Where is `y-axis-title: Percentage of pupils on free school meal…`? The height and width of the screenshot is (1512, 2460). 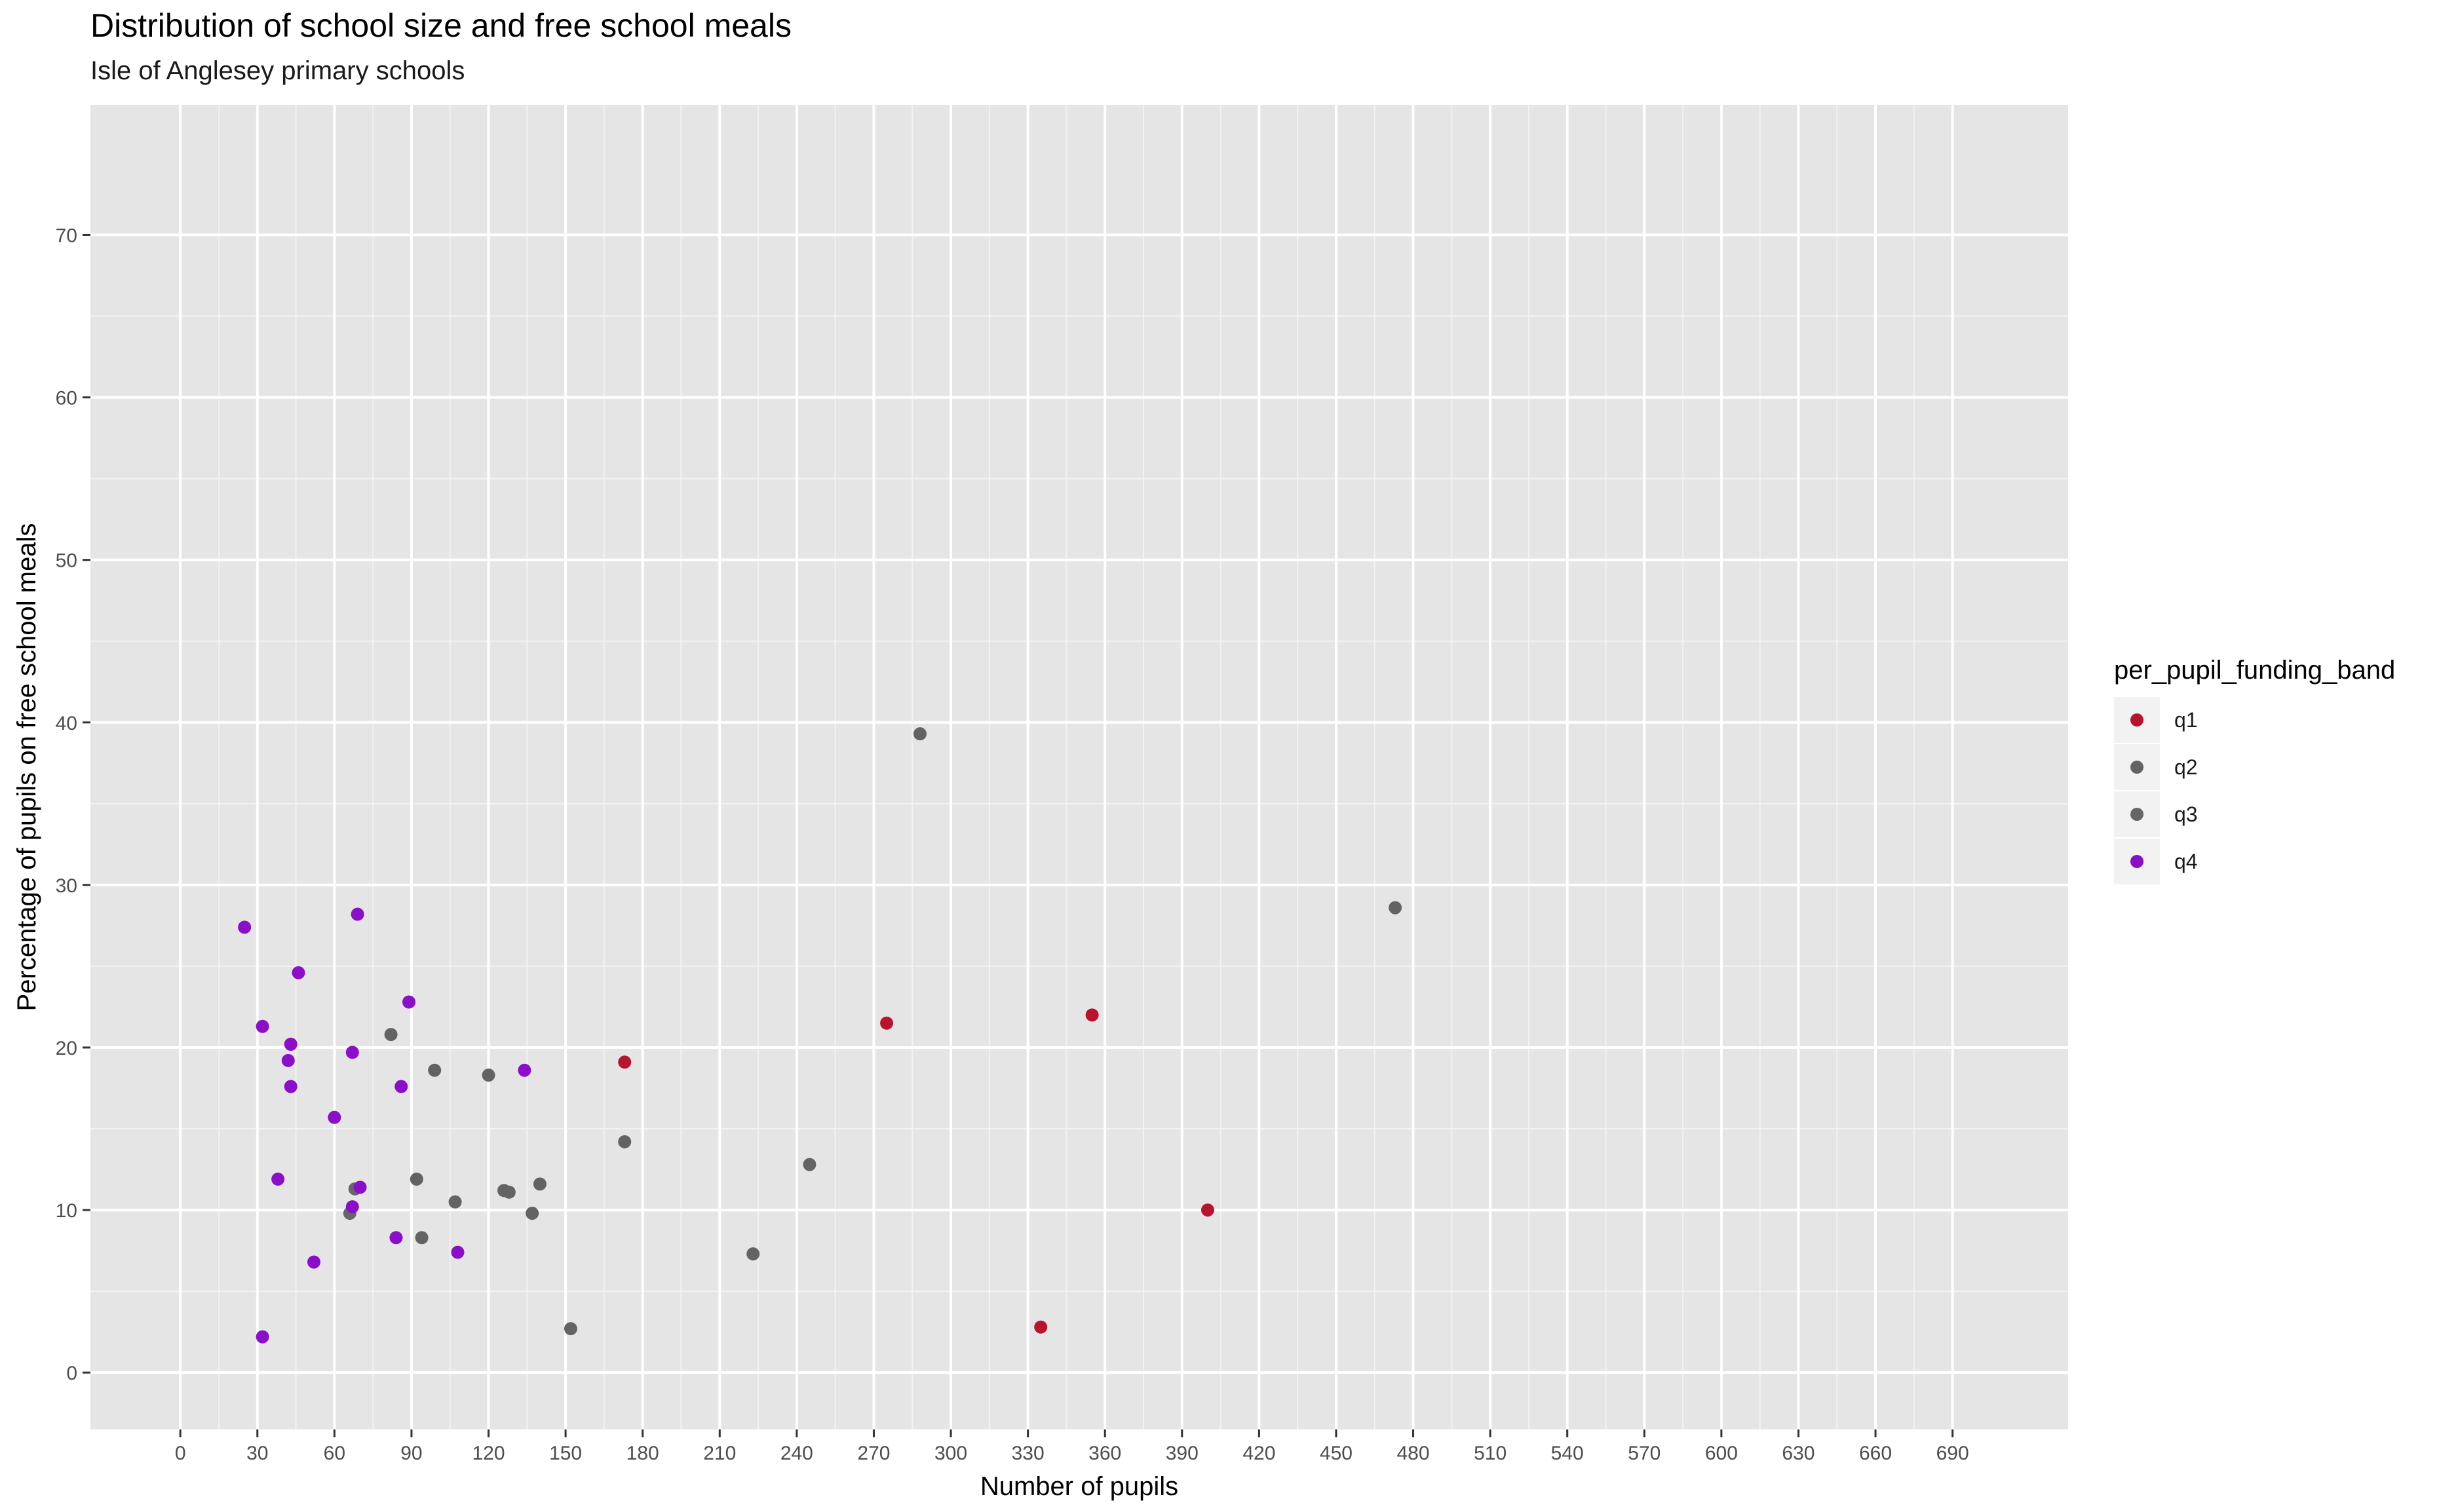
y-axis-title: Percentage of pupils on free school meal… is located at coordinates (27, 767).